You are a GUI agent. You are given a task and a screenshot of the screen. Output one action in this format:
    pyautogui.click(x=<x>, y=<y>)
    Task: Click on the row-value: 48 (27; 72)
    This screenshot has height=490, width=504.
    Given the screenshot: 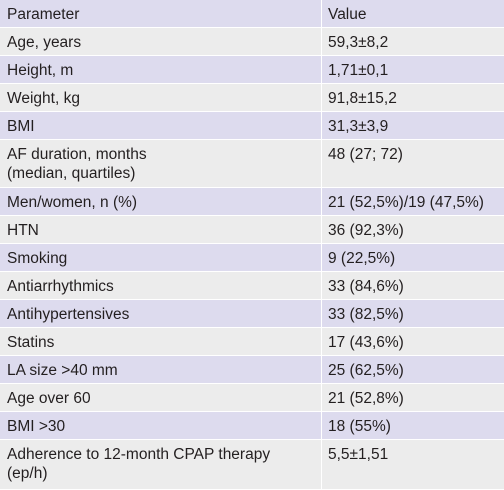 What is the action you would take?
    pyautogui.click(x=365, y=154)
    